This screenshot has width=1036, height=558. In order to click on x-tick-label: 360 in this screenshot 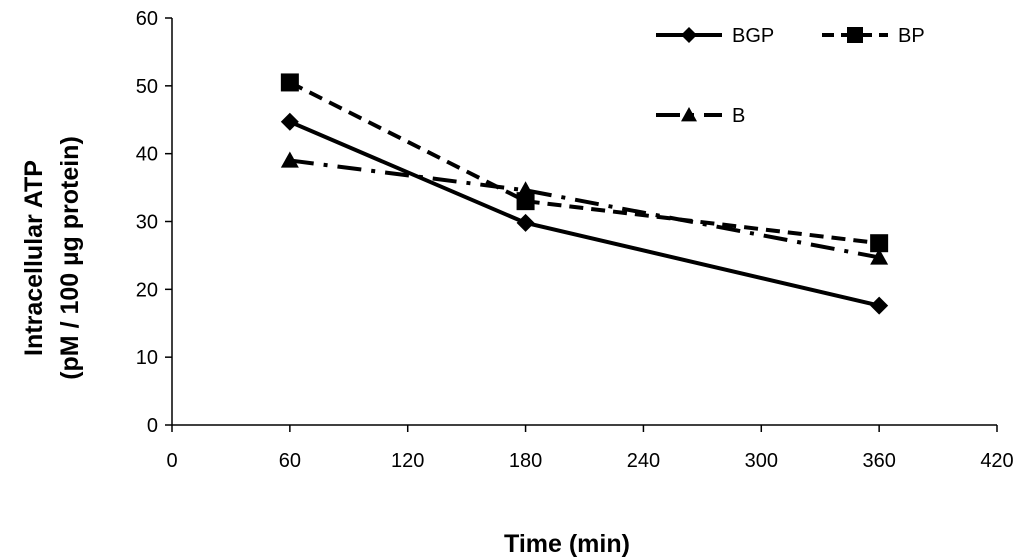, I will do `click(878, 461)`.